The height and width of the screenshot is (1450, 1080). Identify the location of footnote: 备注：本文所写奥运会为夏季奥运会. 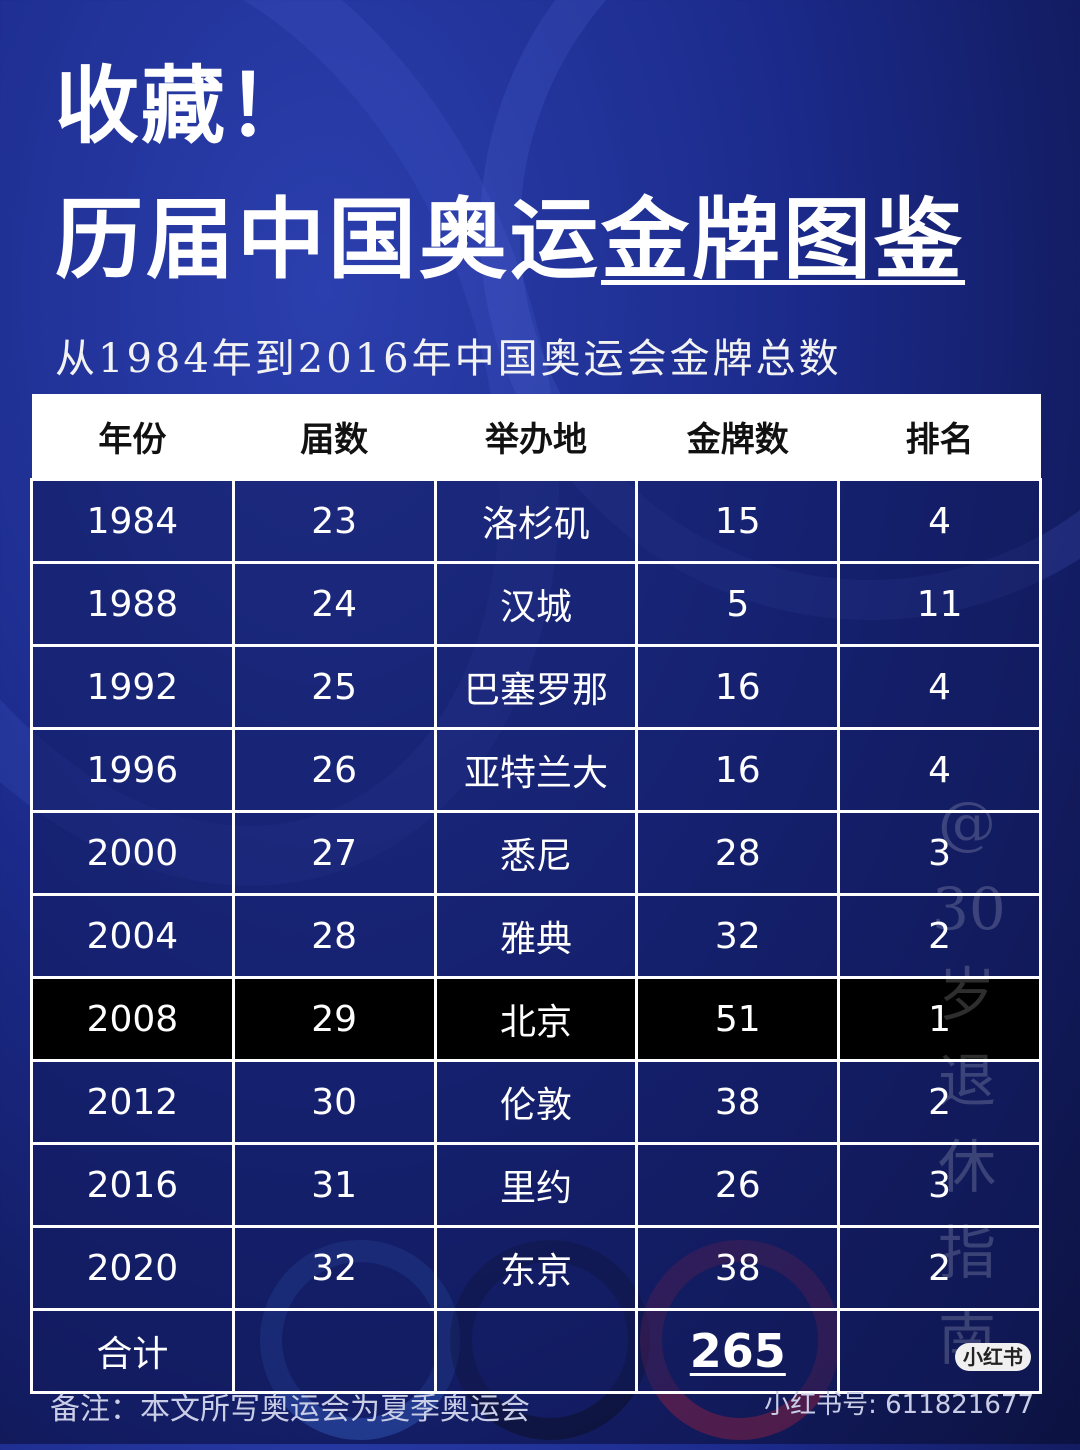
(290, 1409).